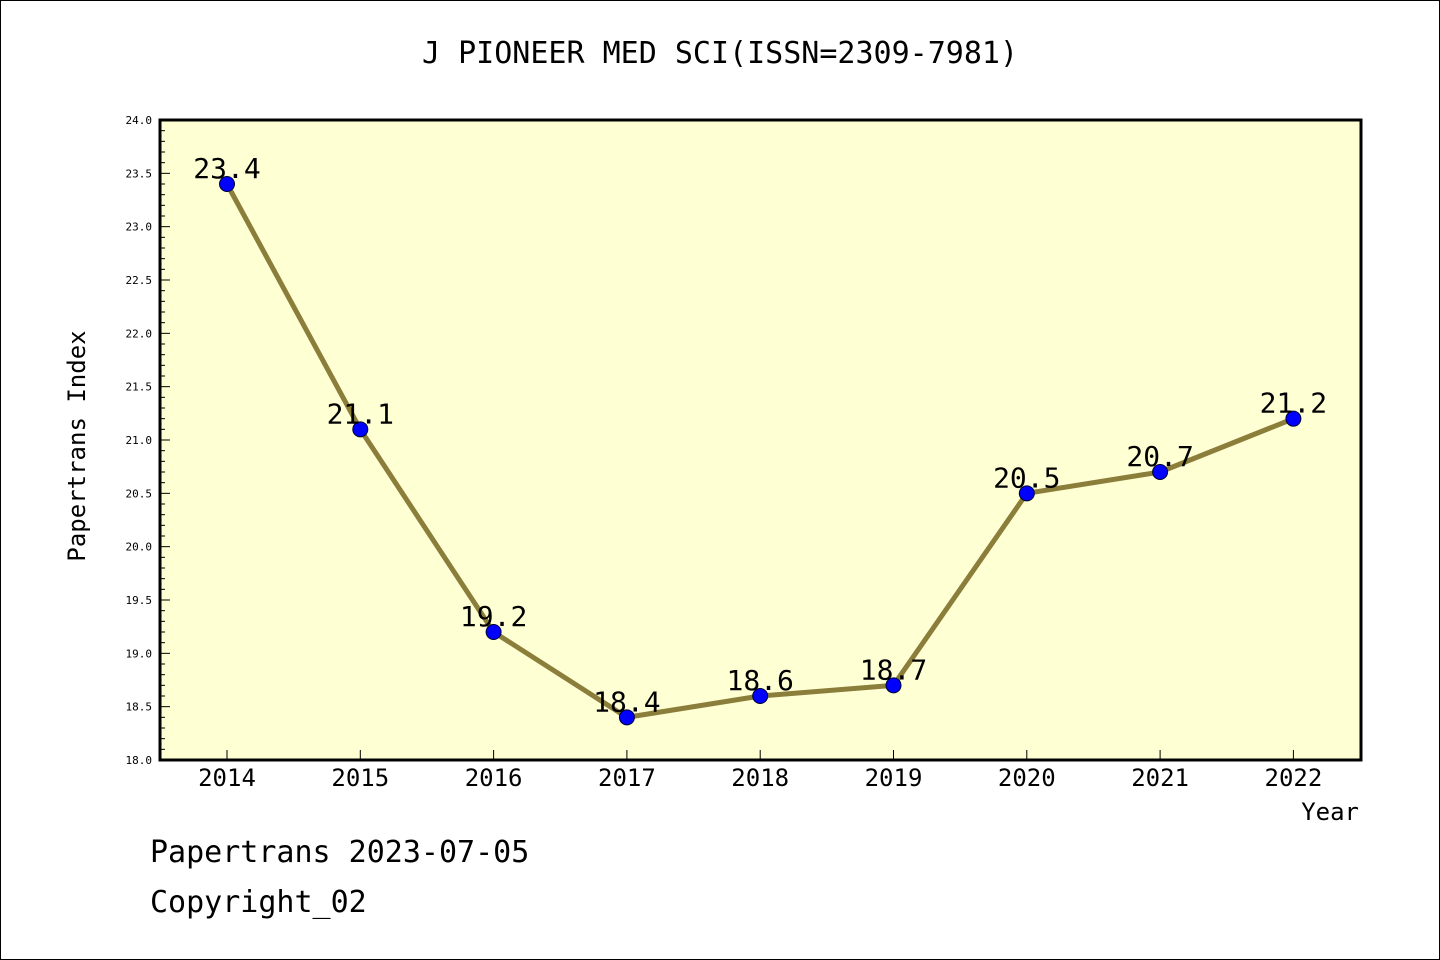  I want to click on y-tick-label: 23.0, so click(139, 227).